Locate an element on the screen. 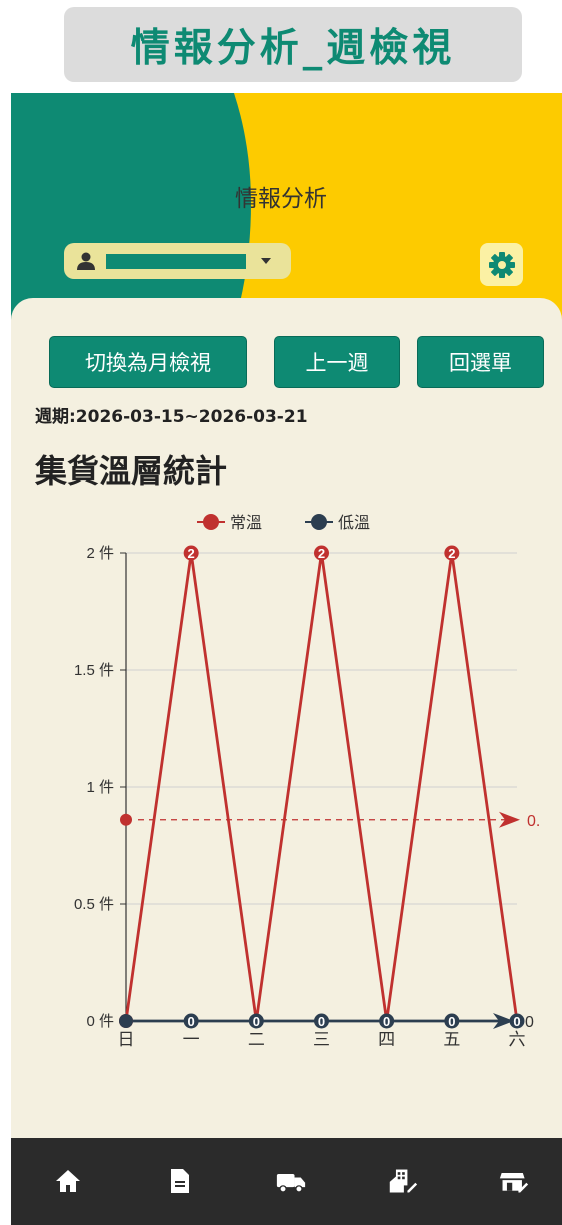  previous-week-button: 上一週 is located at coordinates (337, 362).